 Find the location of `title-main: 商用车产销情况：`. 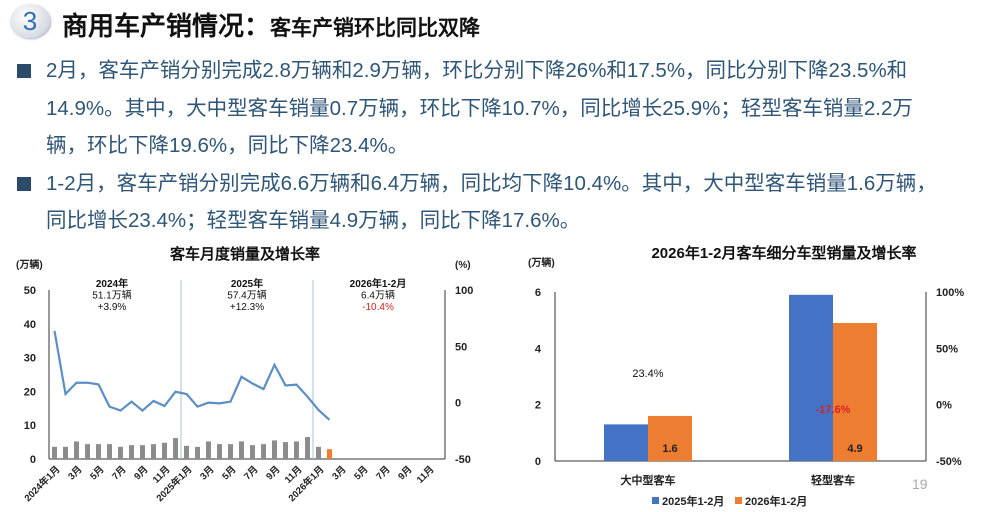

title-main: 商用车产销情况： is located at coordinates (166, 26).